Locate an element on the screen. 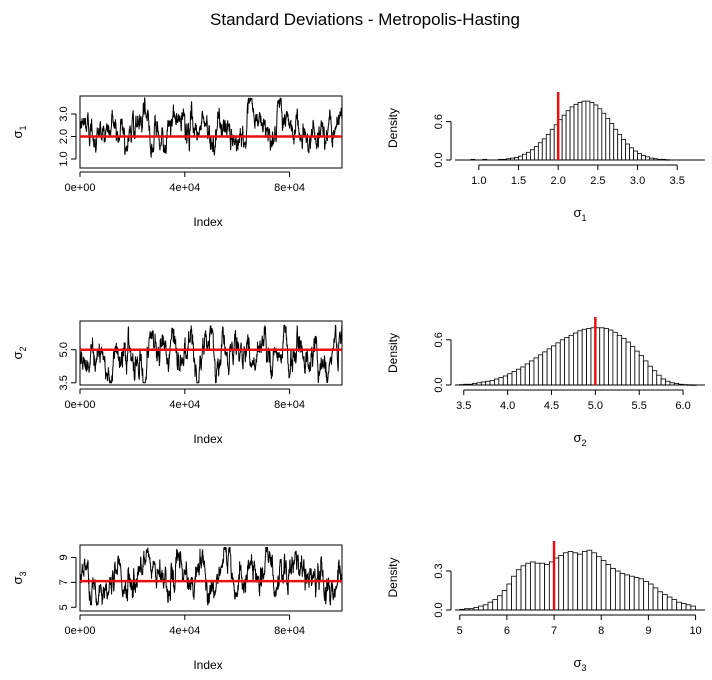 The width and height of the screenshot is (712, 680). x-axis-title: σ1 is located at coordinates (579, 214).